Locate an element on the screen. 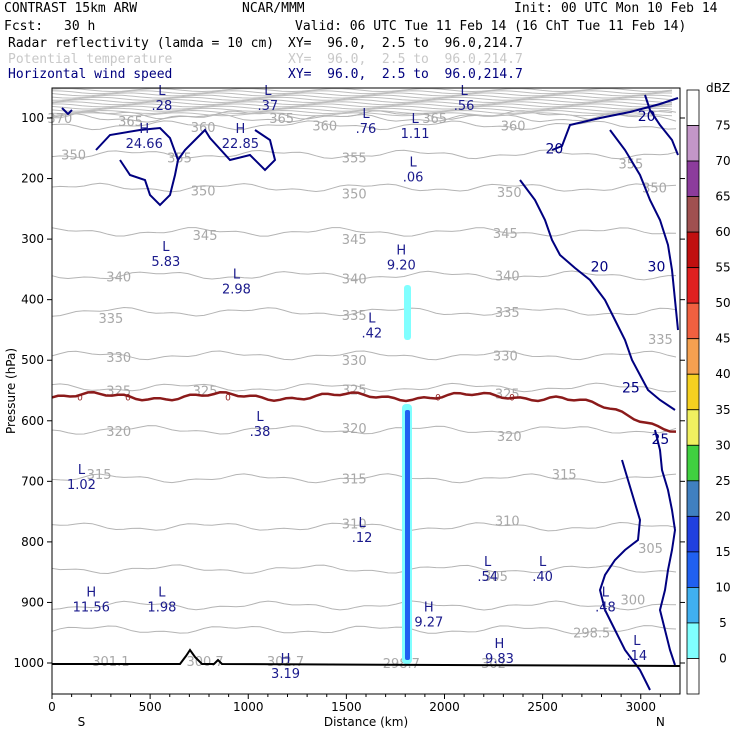  x-tick-label: 3000 is located at coordinates (640, 707).